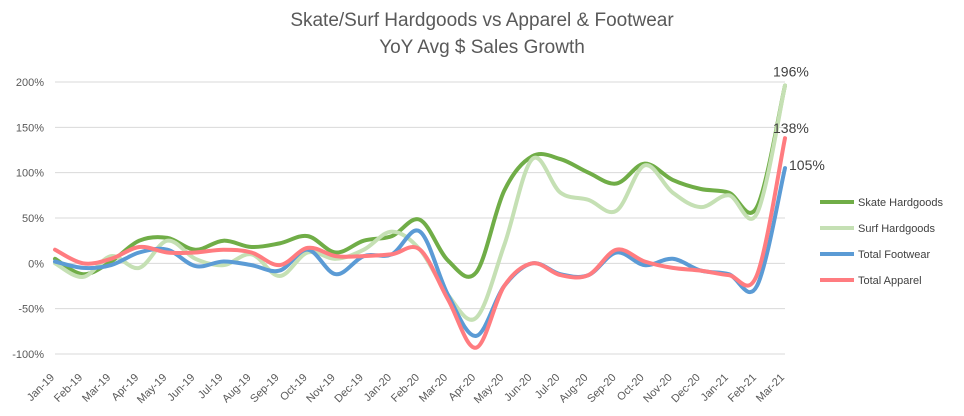 This screenshot has height=416, width=964. What do you see at coordinates (152, 389) in the screenshot?
I see `x-tick-label: May-19` at bounding box center [152, 389].